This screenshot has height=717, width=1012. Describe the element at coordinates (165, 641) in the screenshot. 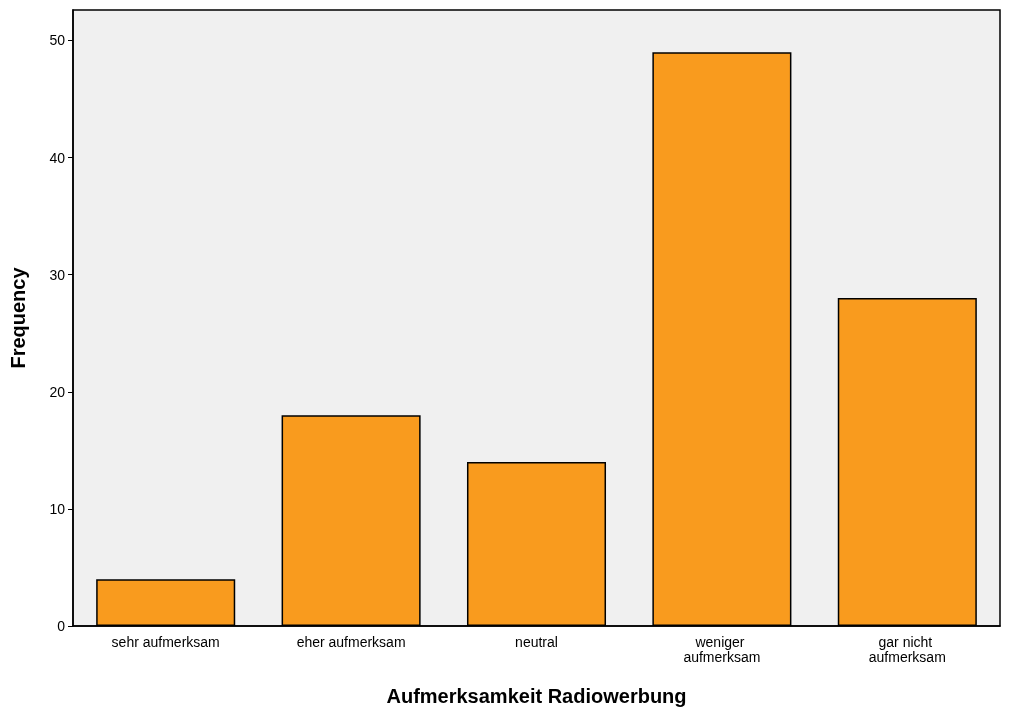

I see `x-tick-label: sehr aufmerksam` at that location.